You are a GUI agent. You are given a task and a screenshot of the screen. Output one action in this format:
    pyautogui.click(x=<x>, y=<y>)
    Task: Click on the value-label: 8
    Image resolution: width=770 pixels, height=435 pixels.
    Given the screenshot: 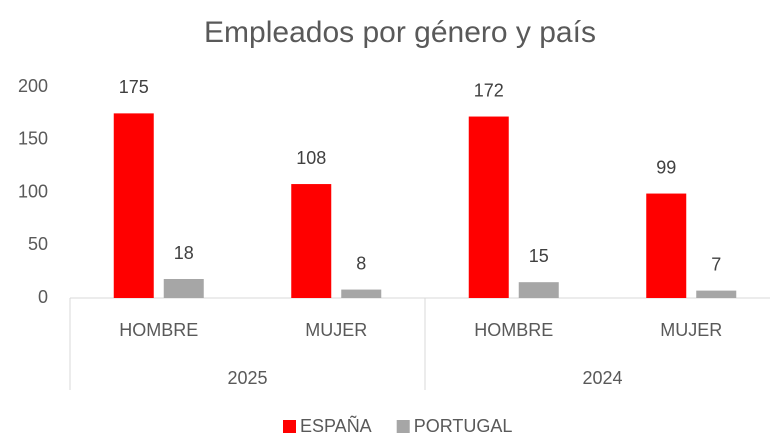 What is the action you would take?
    pyautogui.click(x=361, y=263)
    